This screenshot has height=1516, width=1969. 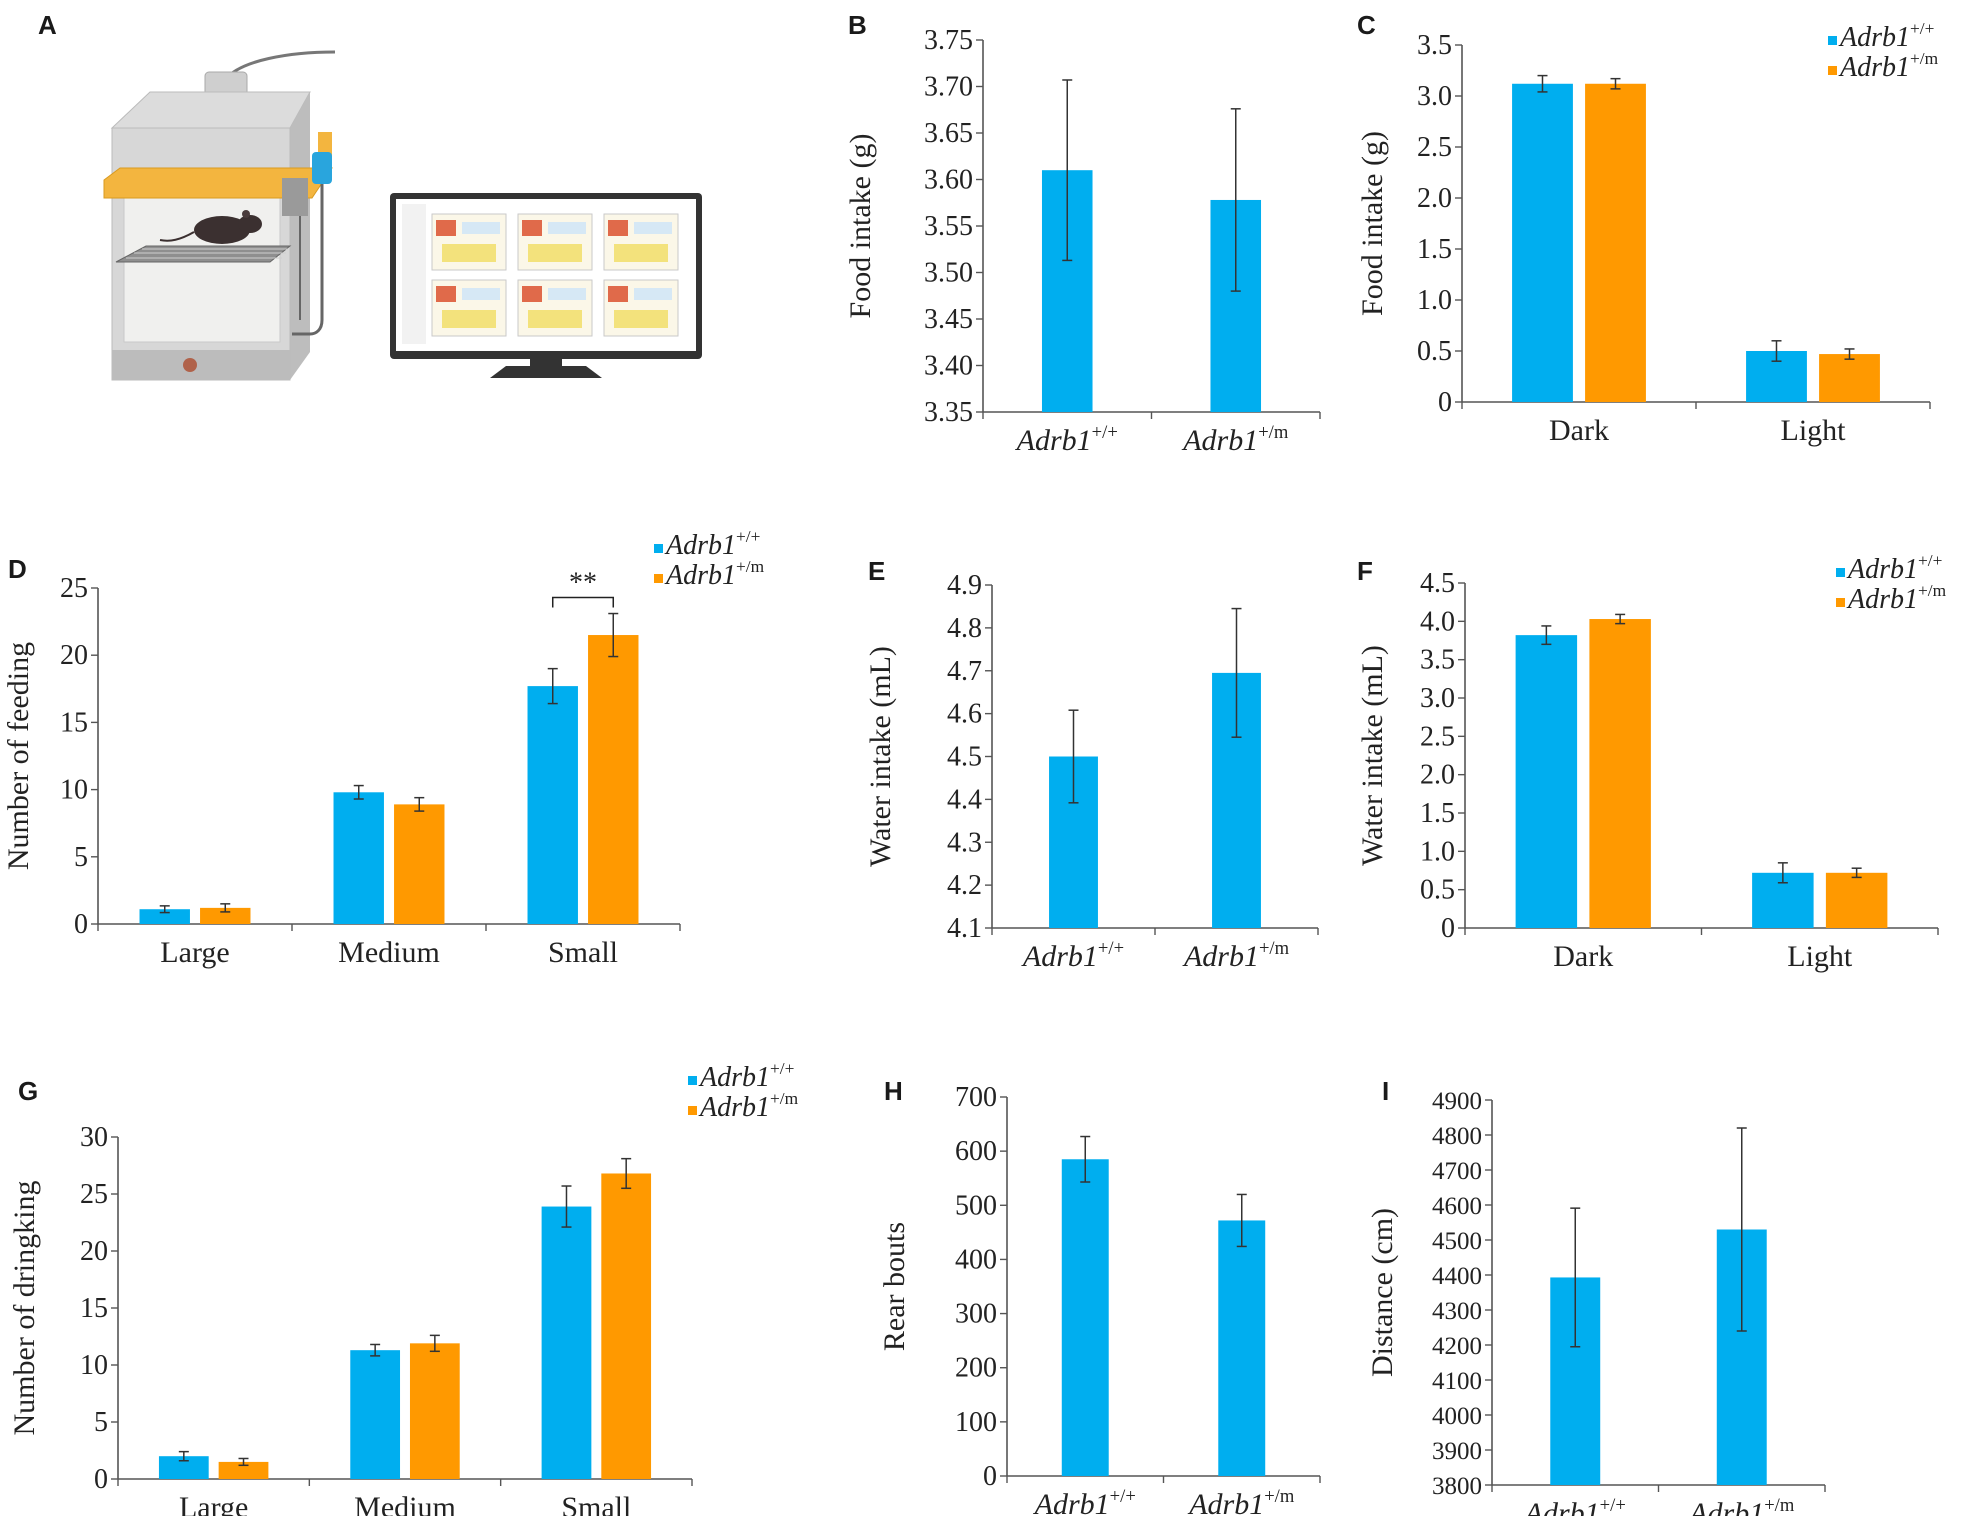 What do you see at coordinates (948, 226) in the screenshot?
I see `y-tick-label: 3.55` at bounding box center [948, 226].